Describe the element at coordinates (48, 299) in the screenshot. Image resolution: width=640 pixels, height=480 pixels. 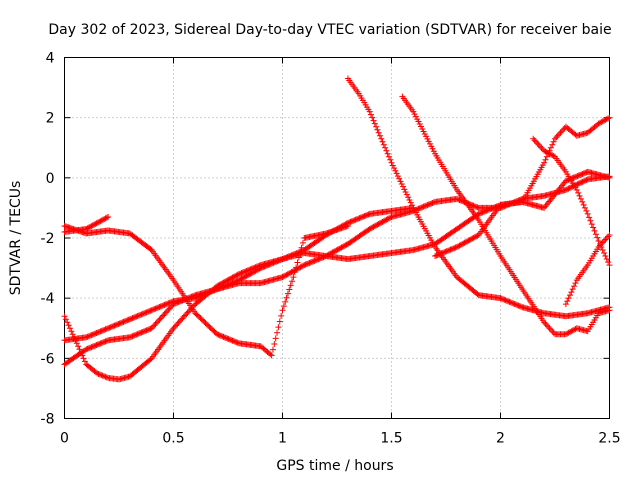
I see `y-tick-label: -4` at that location.